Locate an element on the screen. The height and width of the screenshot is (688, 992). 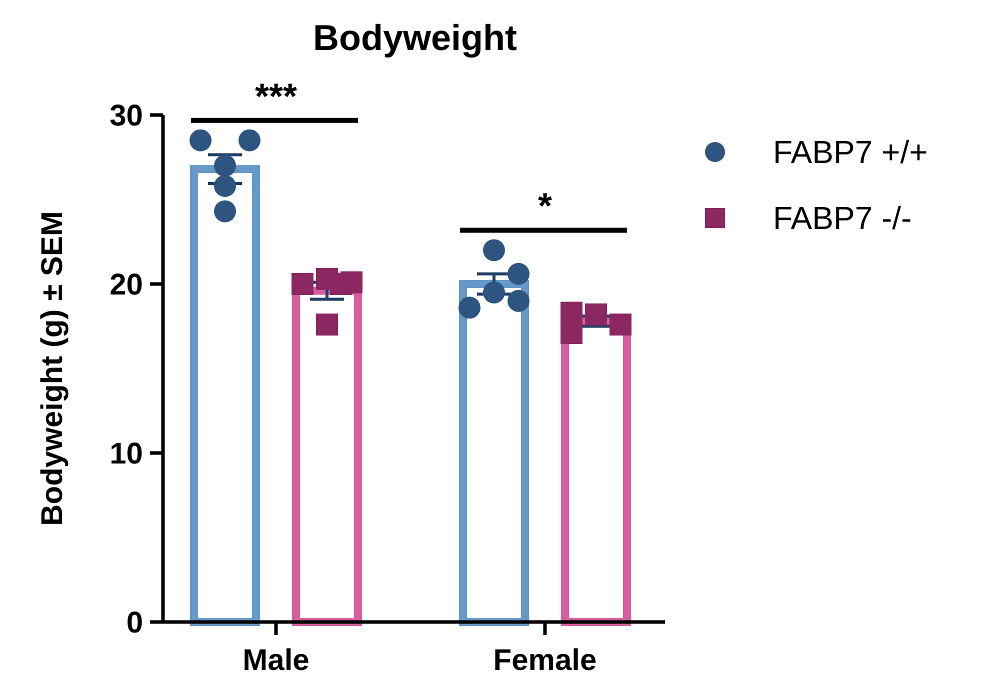
y-tick-label: 10 is located at coordinates (126, 454).